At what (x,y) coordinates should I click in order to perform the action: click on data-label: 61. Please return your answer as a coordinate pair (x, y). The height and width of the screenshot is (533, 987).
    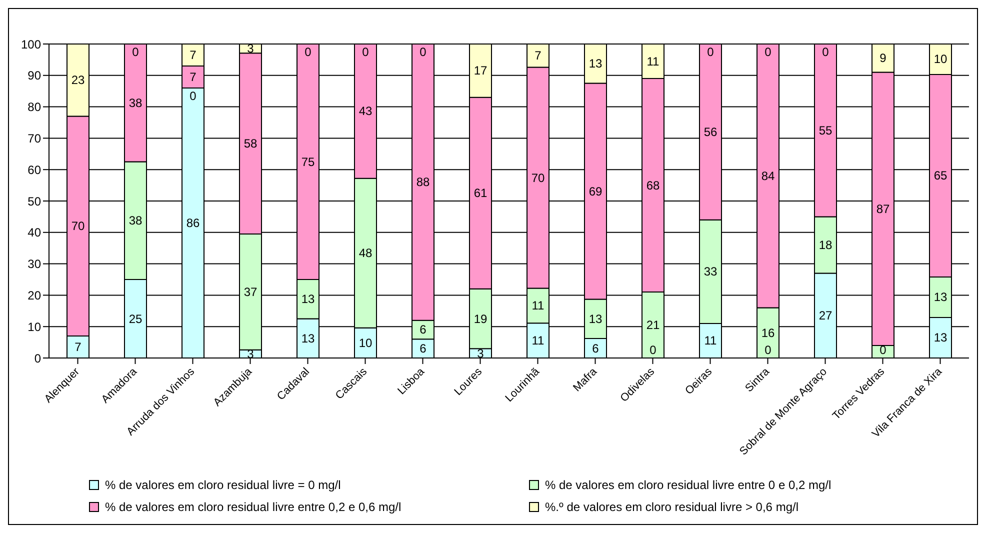
    Looking at the image, I should click on (481, 193).